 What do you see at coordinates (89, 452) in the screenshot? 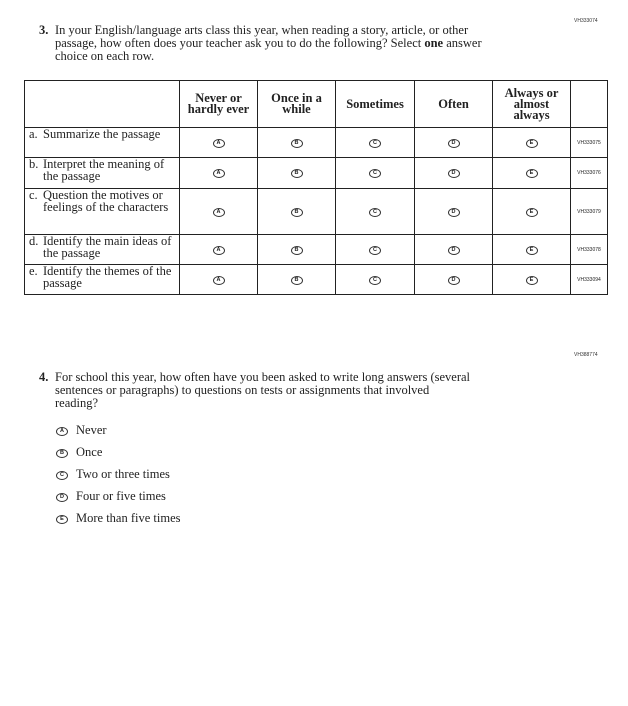
I see `option-label: Once` at bounding box center [89, 452].